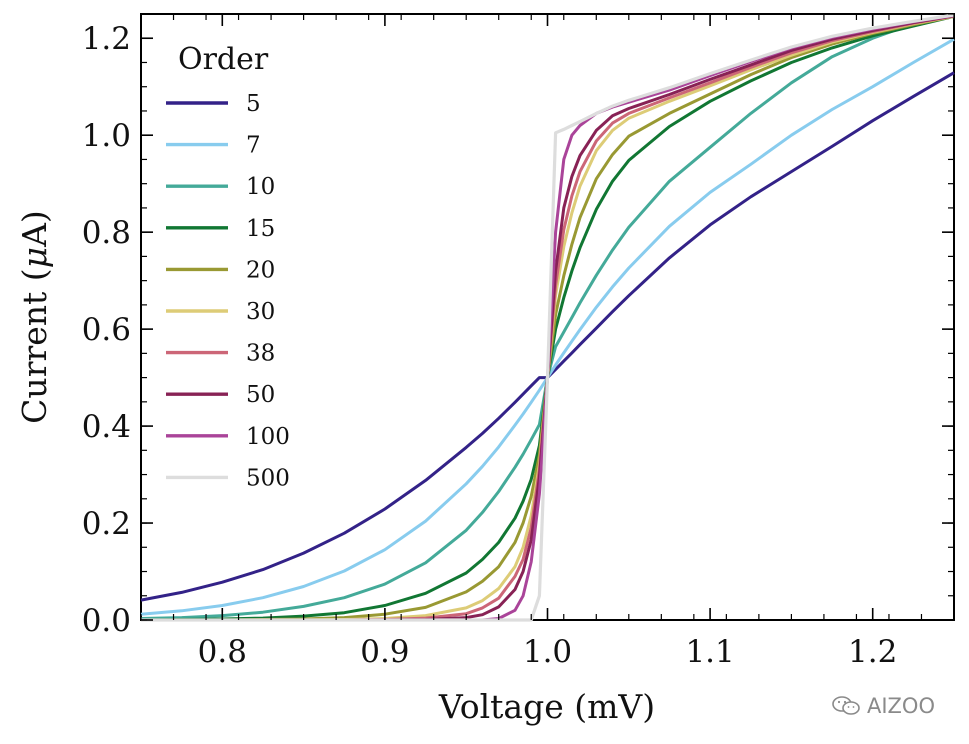  What do you see at coordinates (222, 652) in the screenshot?
I see `x-tick-label: 0.8` at bounding box center [222, 652].